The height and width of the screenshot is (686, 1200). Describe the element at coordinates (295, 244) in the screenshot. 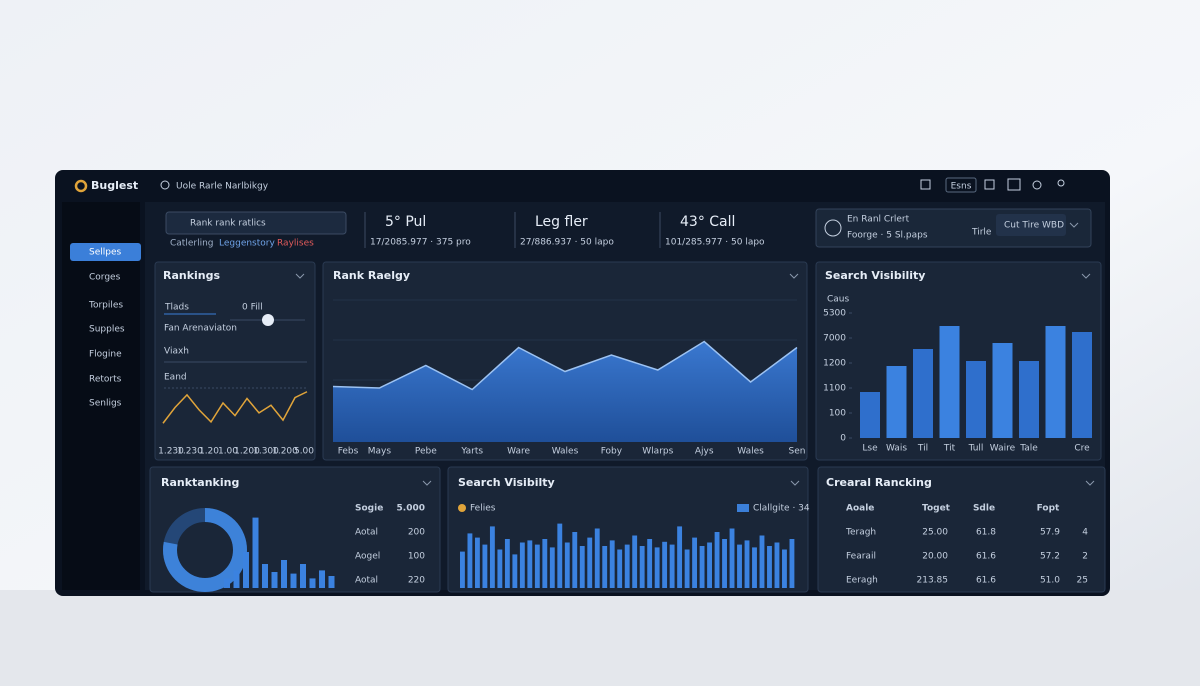

I see `filter-tab: Raylises` at that location.